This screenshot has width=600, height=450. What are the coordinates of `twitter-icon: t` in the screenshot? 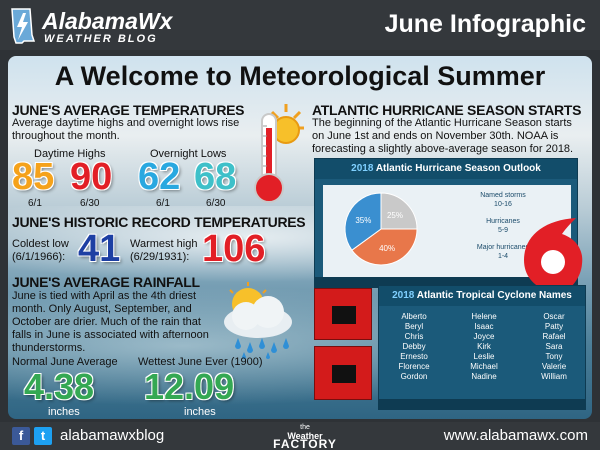 It's located at (43, 436).